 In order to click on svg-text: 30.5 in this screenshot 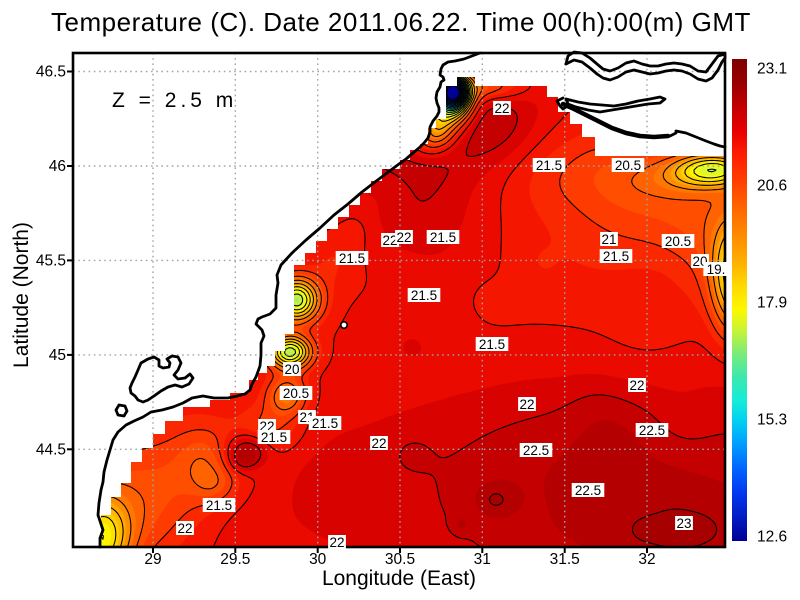, I will do `click(400, 559)`.